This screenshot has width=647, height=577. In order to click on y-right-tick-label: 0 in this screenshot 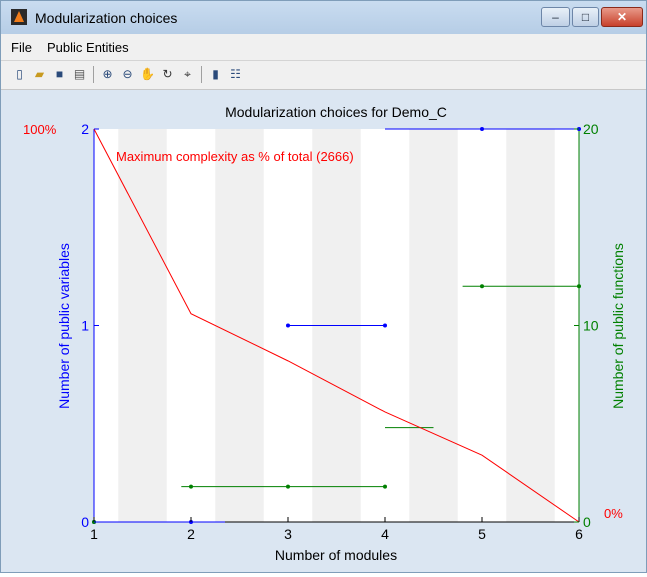, I will do `click(587, 522)`.